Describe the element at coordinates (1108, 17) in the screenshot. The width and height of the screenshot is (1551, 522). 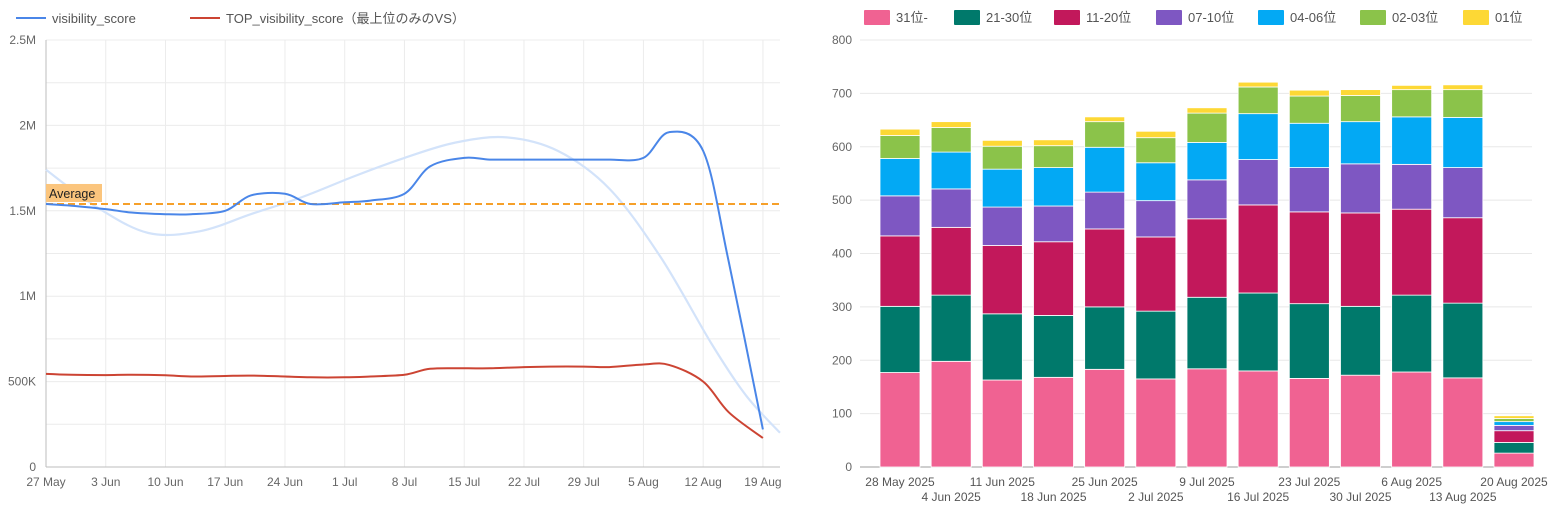
I see `legend-label-2: 11-20位` at that location.